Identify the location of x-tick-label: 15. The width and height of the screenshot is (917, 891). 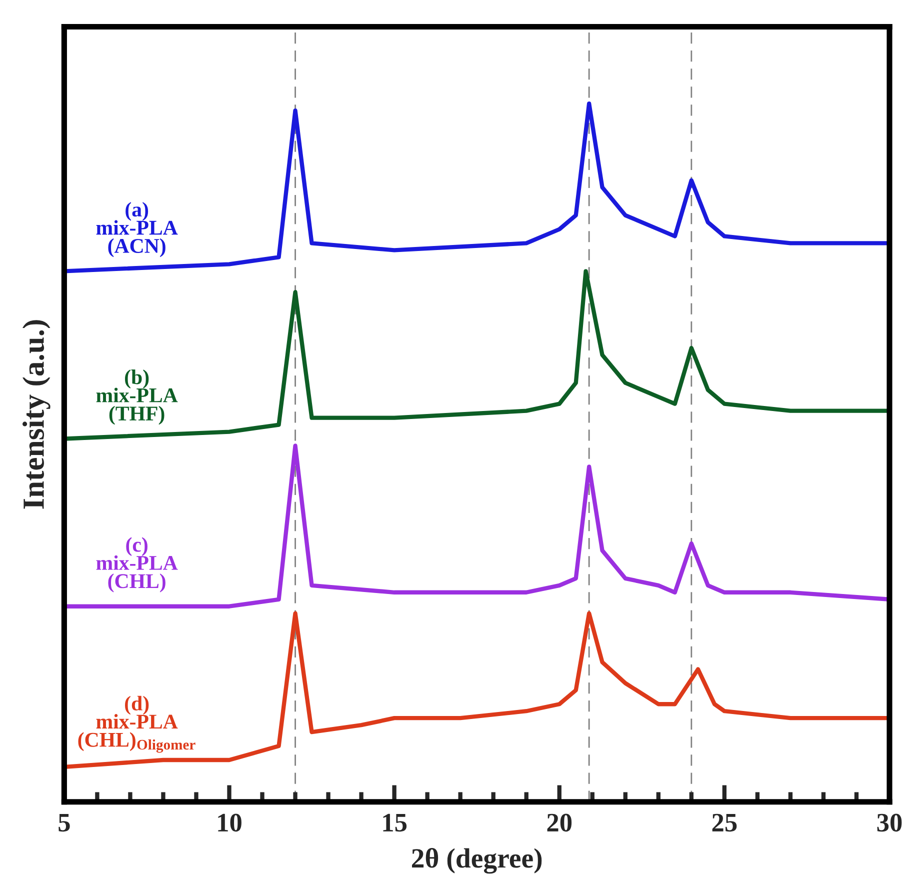
(395, 823).